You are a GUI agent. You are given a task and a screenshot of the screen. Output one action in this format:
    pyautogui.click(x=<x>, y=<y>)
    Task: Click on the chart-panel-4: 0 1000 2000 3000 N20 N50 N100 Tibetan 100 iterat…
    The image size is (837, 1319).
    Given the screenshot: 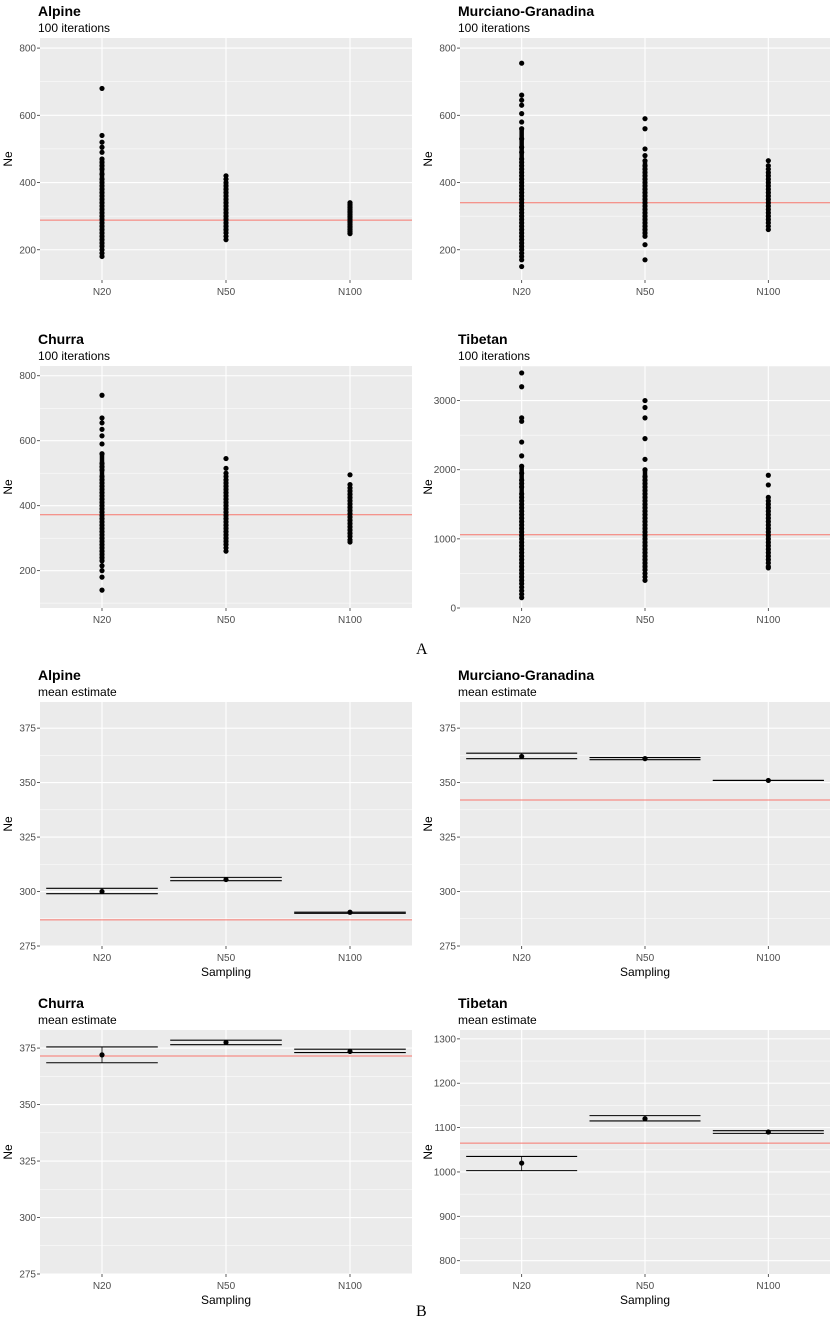 What is the action you would take?
    pyautogui.click(x=625, y=478)
    